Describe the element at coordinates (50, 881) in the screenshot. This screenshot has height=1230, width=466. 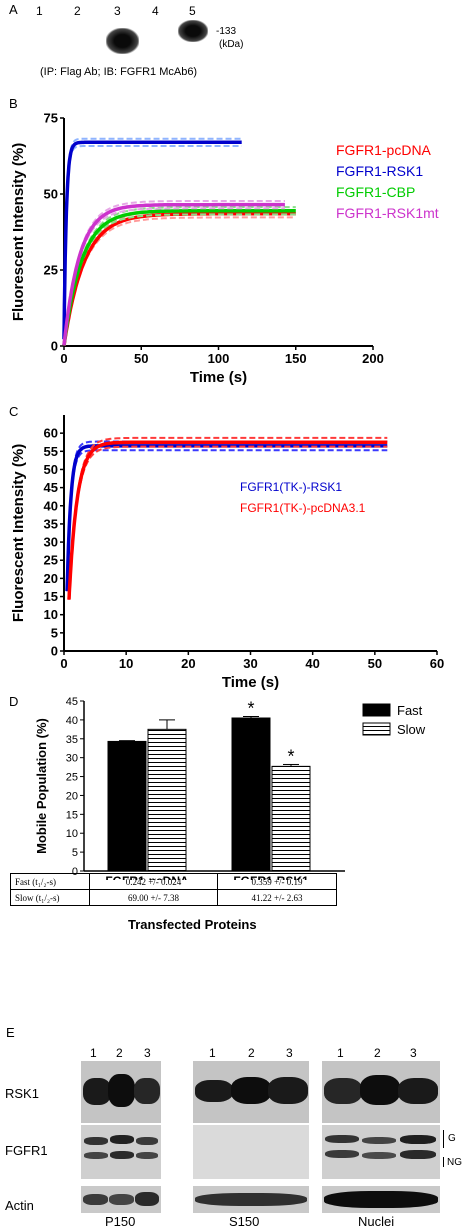
I see `table-cell: Fast (t₁/₂-s)` at that location.